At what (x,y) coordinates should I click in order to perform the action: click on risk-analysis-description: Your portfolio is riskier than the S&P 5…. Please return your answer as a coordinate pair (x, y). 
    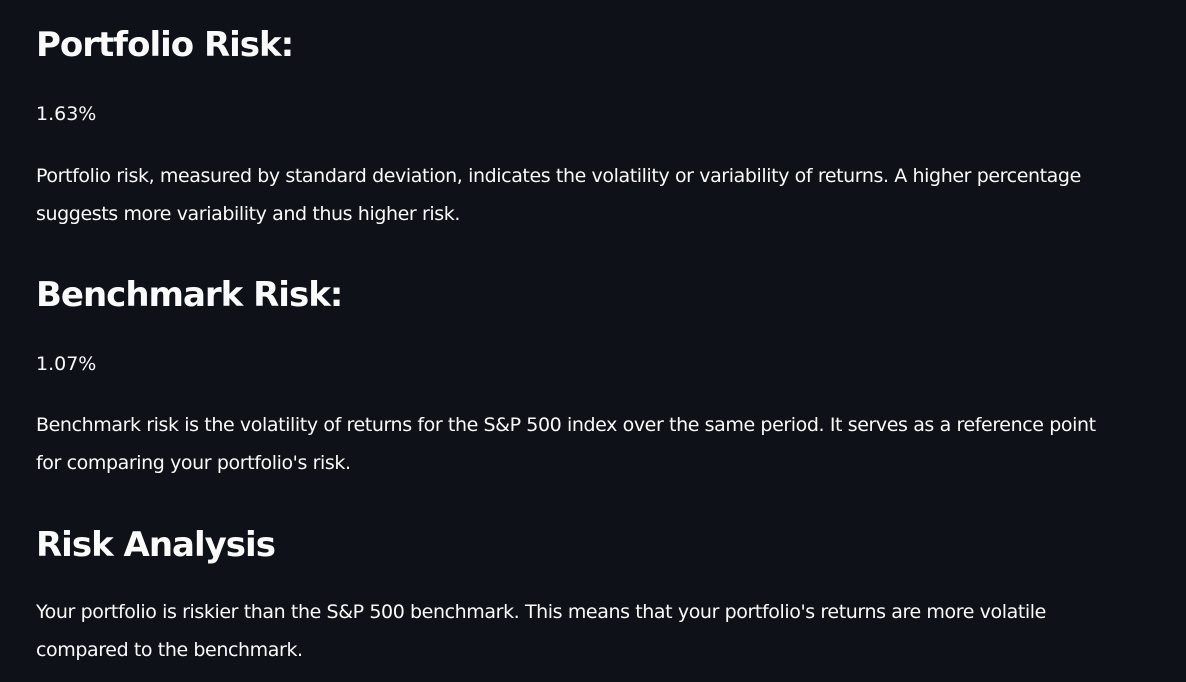
    Looking at the image, I should click on (541, 631).